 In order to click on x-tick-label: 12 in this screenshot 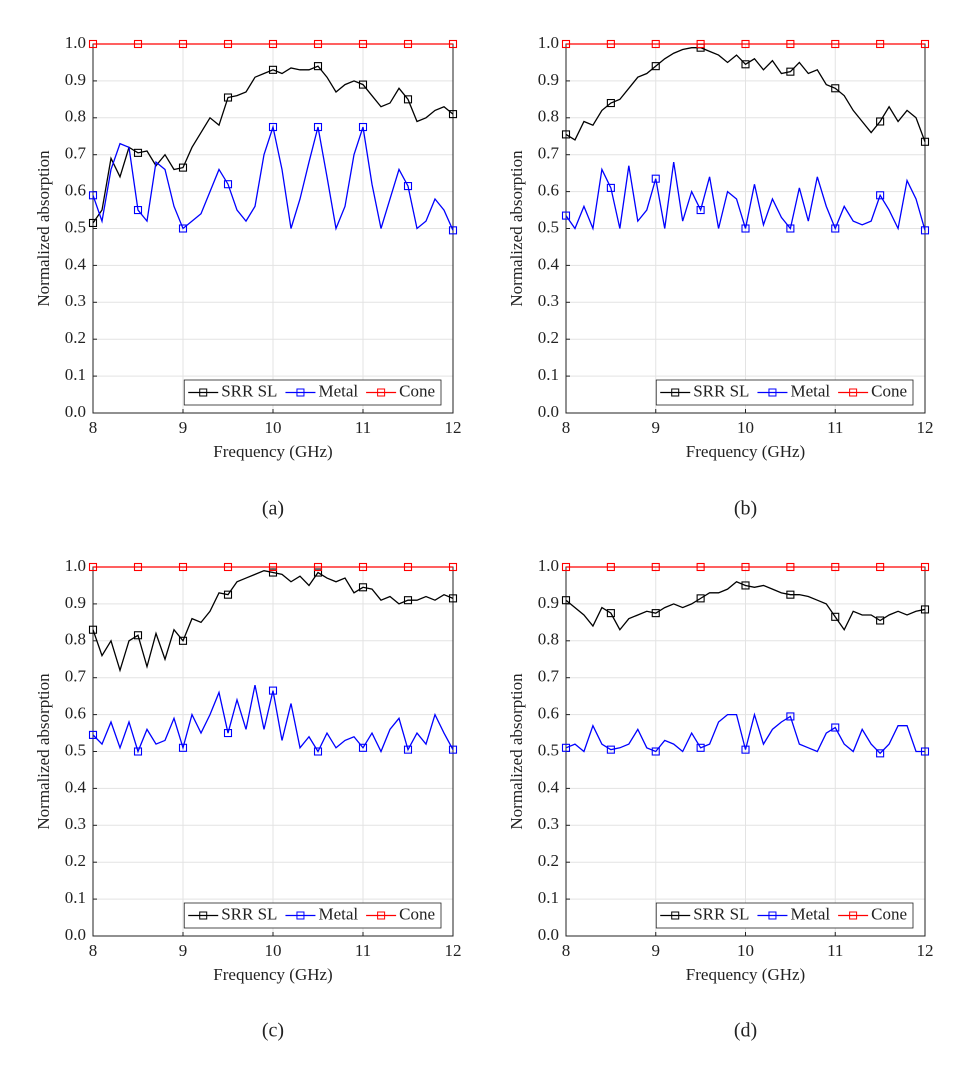, I will do `click(925, 950)`.